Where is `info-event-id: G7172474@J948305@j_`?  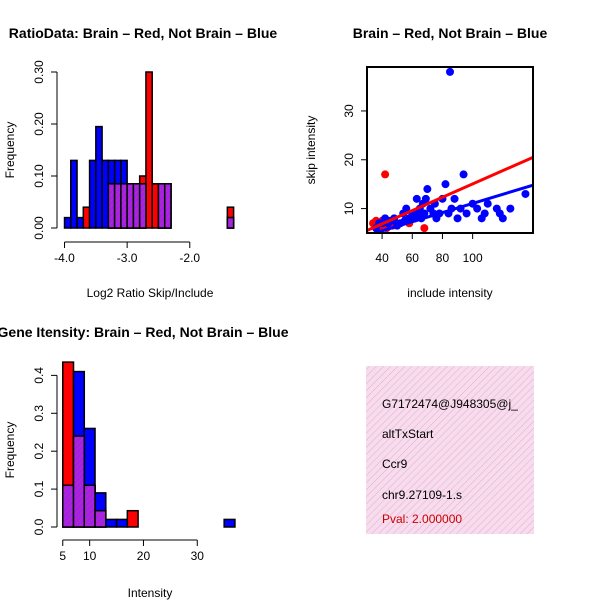 info-event-id: G7172474@J948305@j_ is located at coordinates (450, 404).